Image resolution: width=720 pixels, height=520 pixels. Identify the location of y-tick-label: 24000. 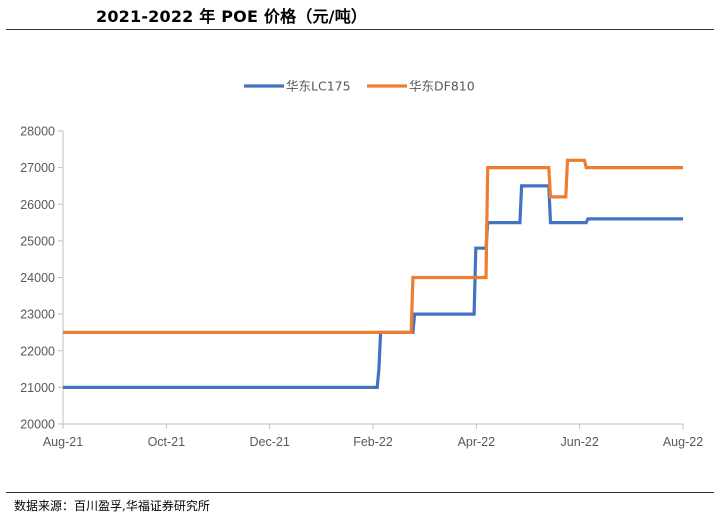
(37, 278).